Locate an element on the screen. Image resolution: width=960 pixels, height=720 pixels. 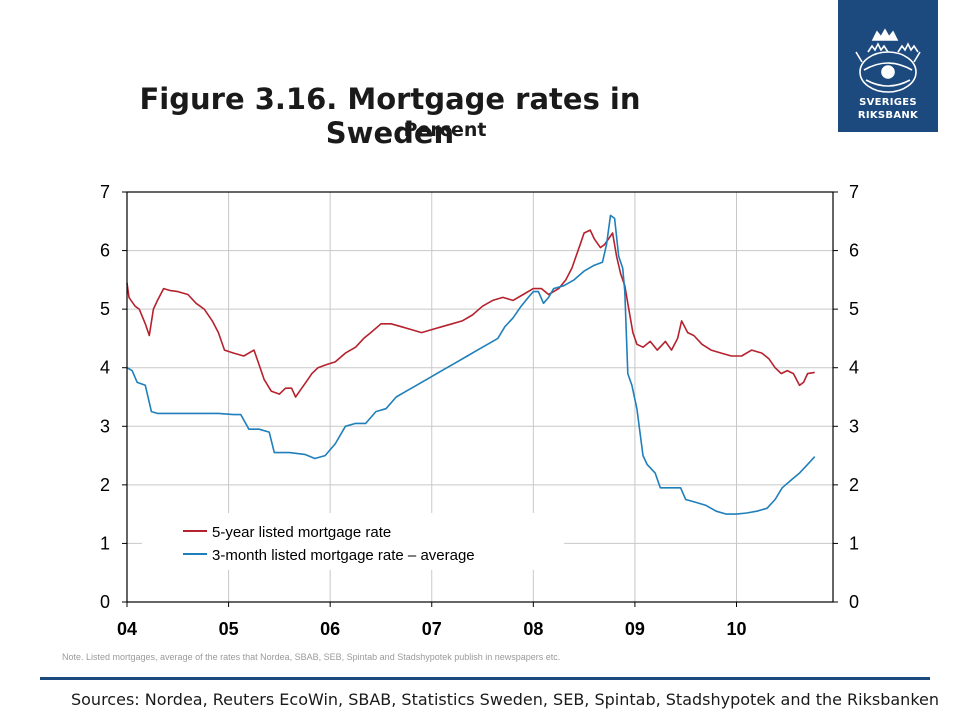
x-tick-label: 10 is located at coordinates (736, 629).